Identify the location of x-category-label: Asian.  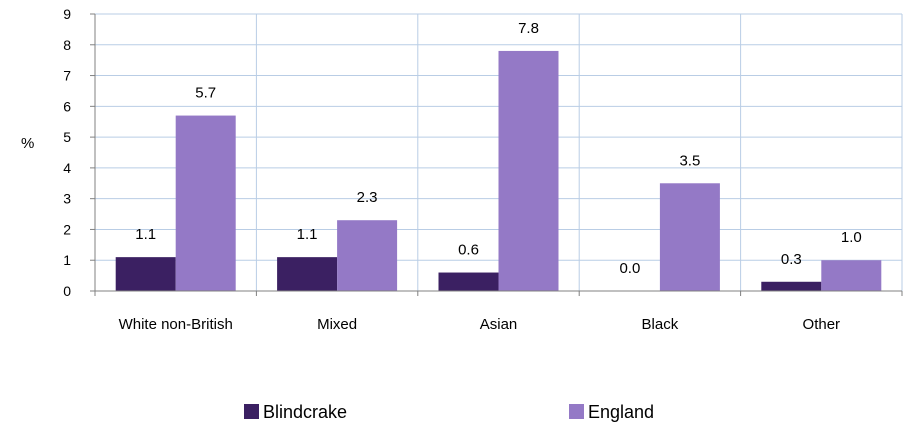
(499, 324).